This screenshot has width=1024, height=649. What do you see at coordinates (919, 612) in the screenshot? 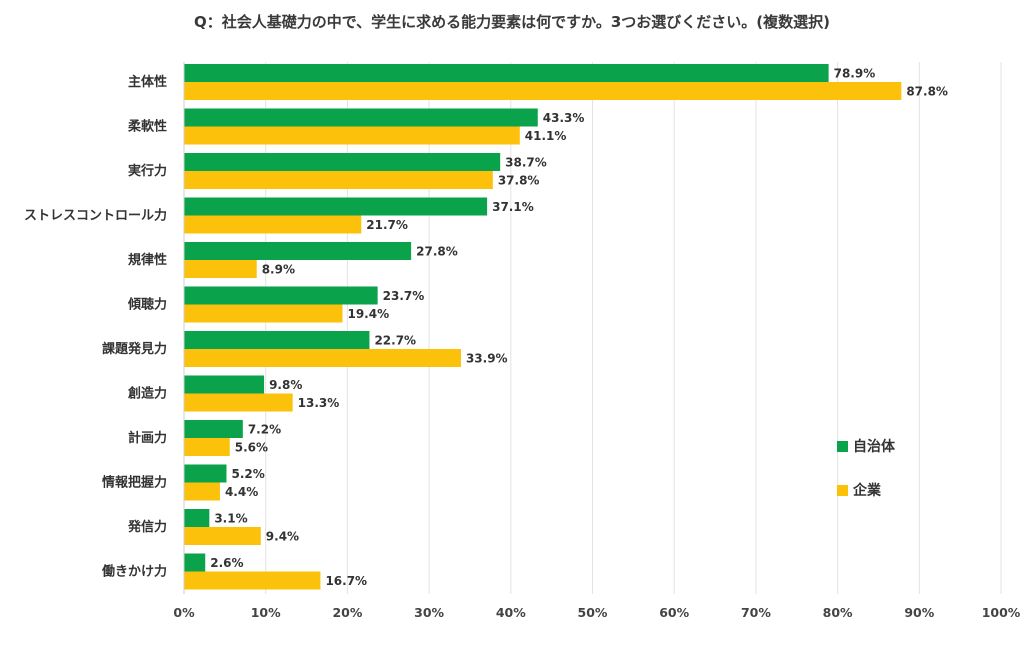
I see `x-tick-label: 90%` at bounding box center [919, 612].